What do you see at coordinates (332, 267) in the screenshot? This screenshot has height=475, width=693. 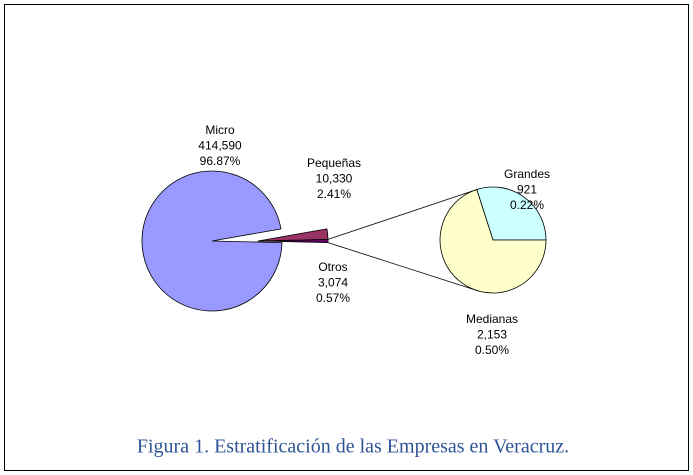 I see `slice-label: Otros` at bounding box center [332, 267].